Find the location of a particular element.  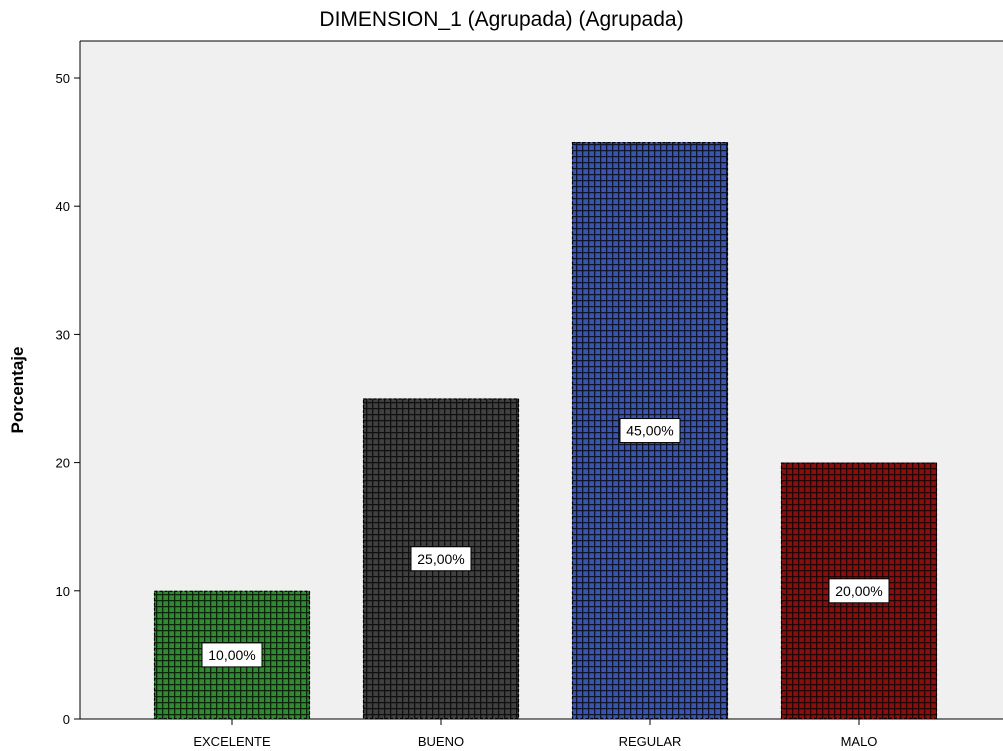

x-tick-label: MALO is located at coordinates (859, 741).